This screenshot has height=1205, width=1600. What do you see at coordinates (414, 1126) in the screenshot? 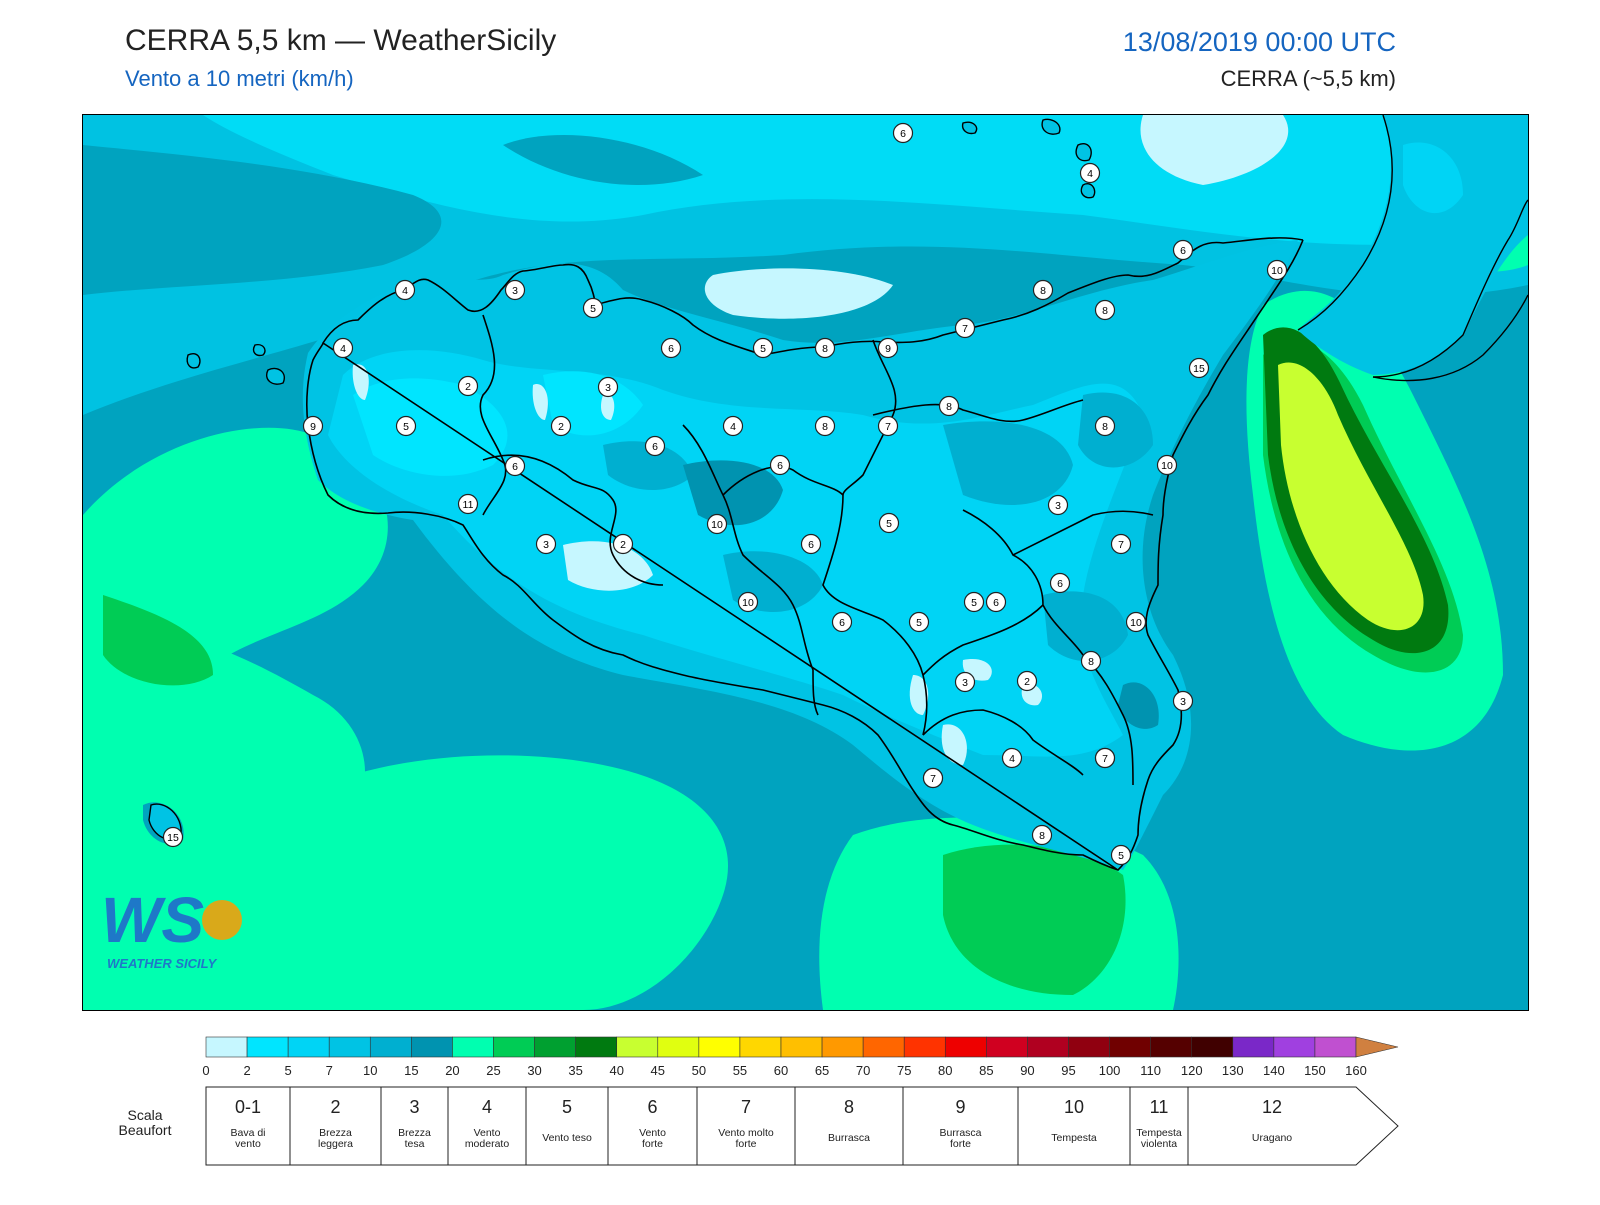
I see `beaufort-class: 3 Brezza tesa` at bounding box center [414, 1126].